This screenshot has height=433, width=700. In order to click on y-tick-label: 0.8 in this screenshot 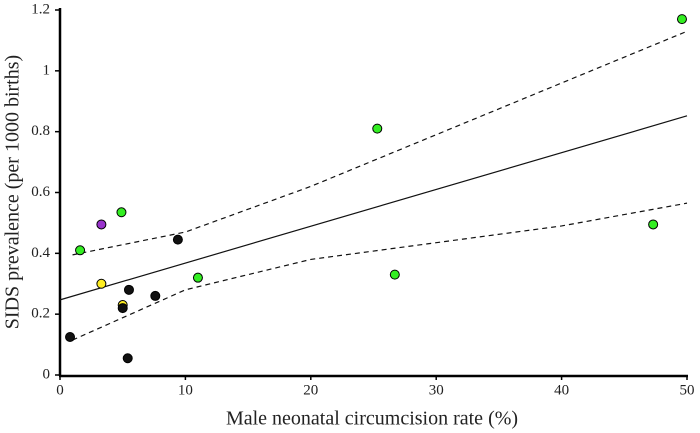, I will do `click(40, 131)`.